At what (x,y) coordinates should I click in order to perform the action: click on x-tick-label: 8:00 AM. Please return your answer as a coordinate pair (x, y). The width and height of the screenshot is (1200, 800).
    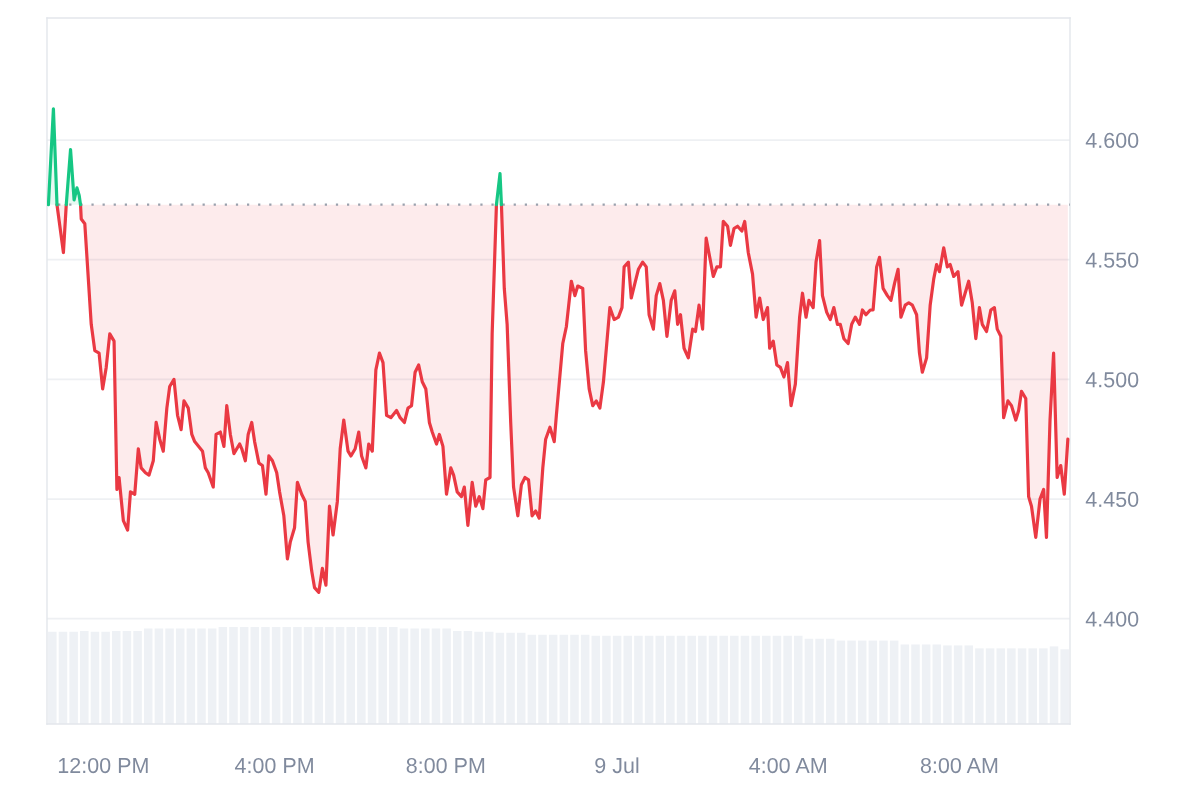
    Looking at the image, I should click on (959, 765).